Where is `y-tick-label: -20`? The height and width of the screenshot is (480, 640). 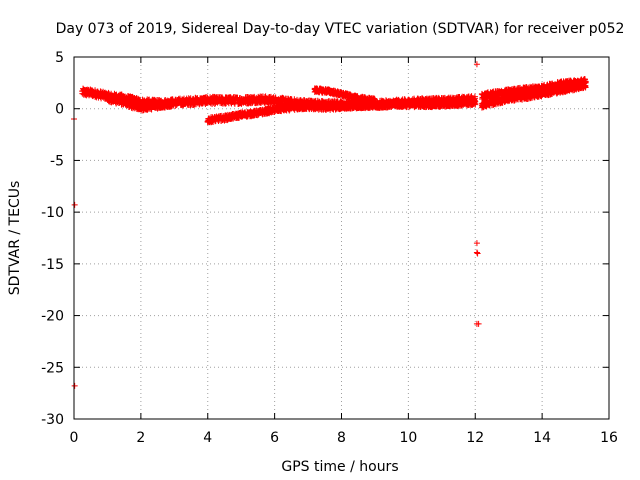 y-tick-label: -20 is located at coordinates (52, 317).